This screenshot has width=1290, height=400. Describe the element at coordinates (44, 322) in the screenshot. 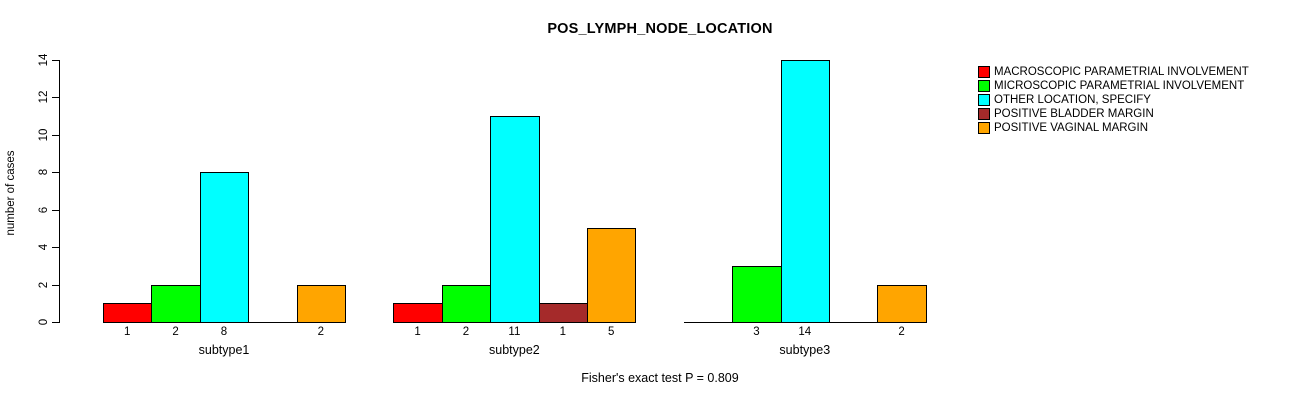

I see `y-tick-label: 0` at that location.